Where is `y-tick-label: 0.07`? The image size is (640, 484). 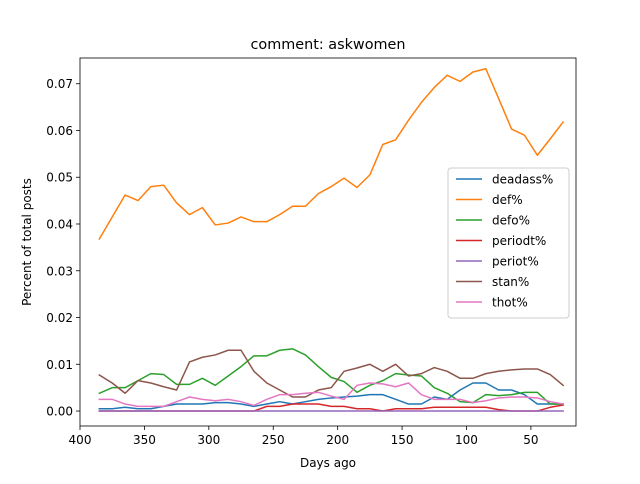 y-tick-label: 0.07 is located at coordinates (59, 84).